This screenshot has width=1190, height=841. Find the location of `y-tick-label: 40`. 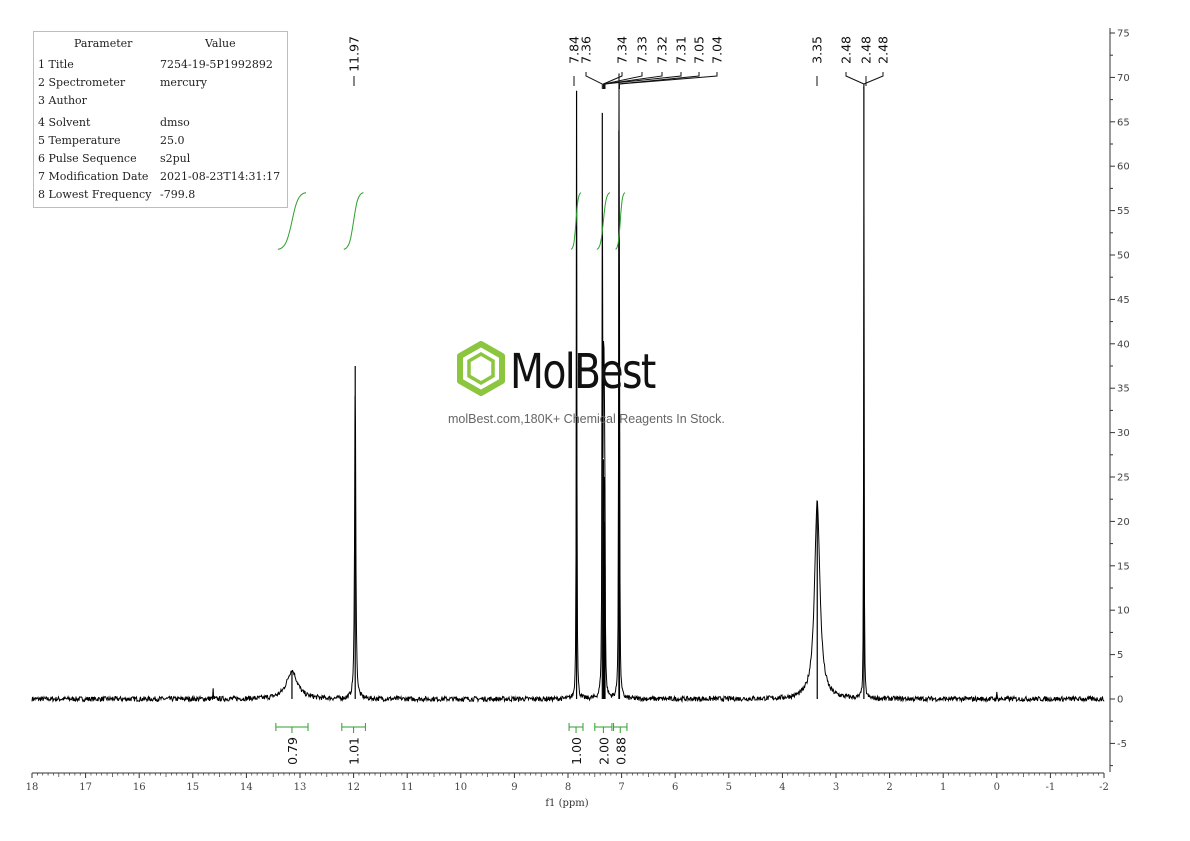

y-tick-label: 40 is located at coordinates (1123, 344).